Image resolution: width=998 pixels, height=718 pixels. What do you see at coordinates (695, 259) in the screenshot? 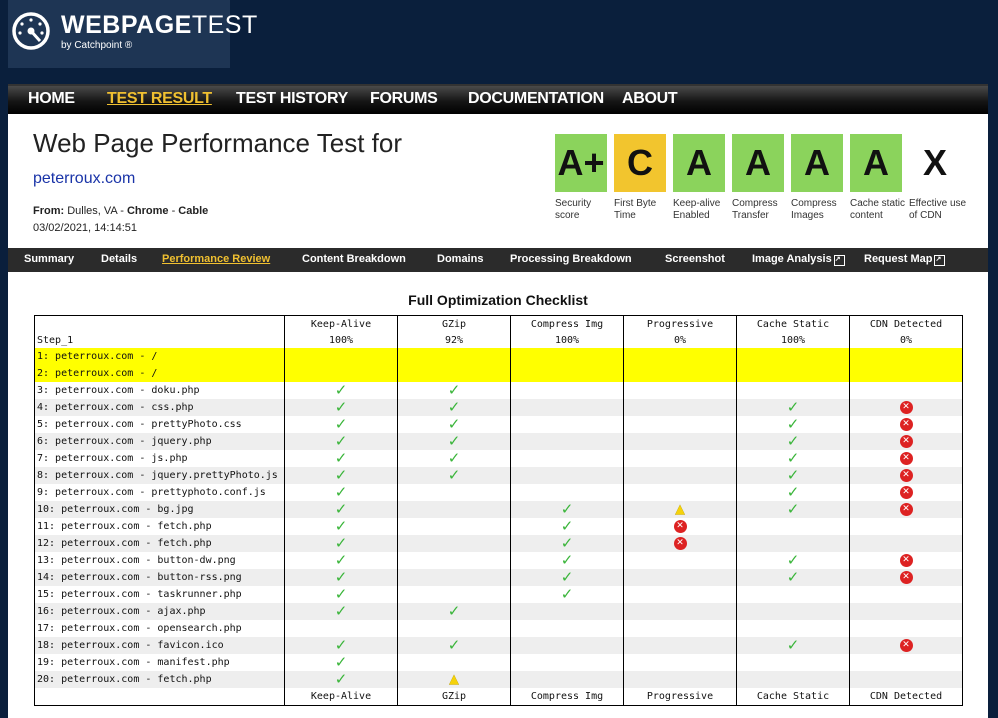
I see `subnav-screenshot: Screenshot` at bounding box center [695, 259].